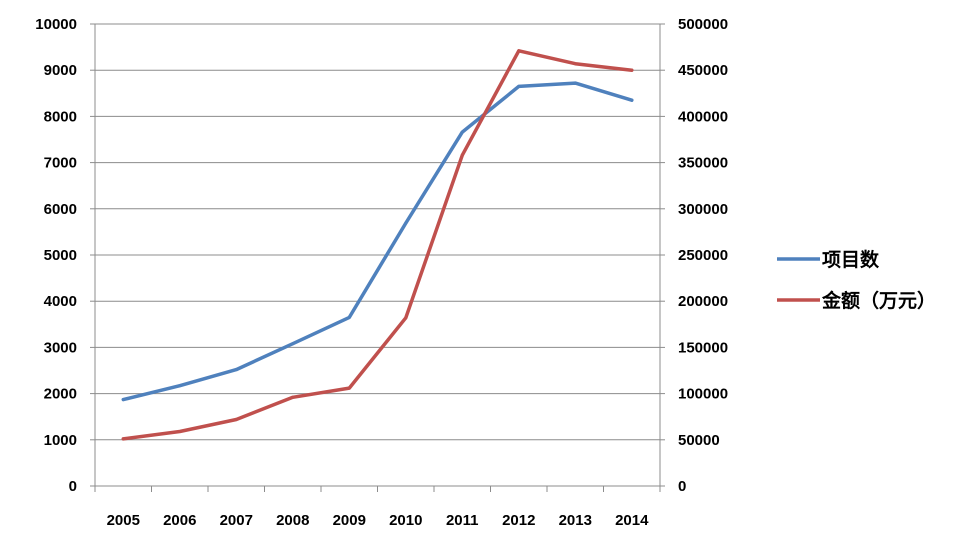  Describe the element at coordinates (236, 520) in the screenshot. I see `x-tick-label: 2007` at that location.